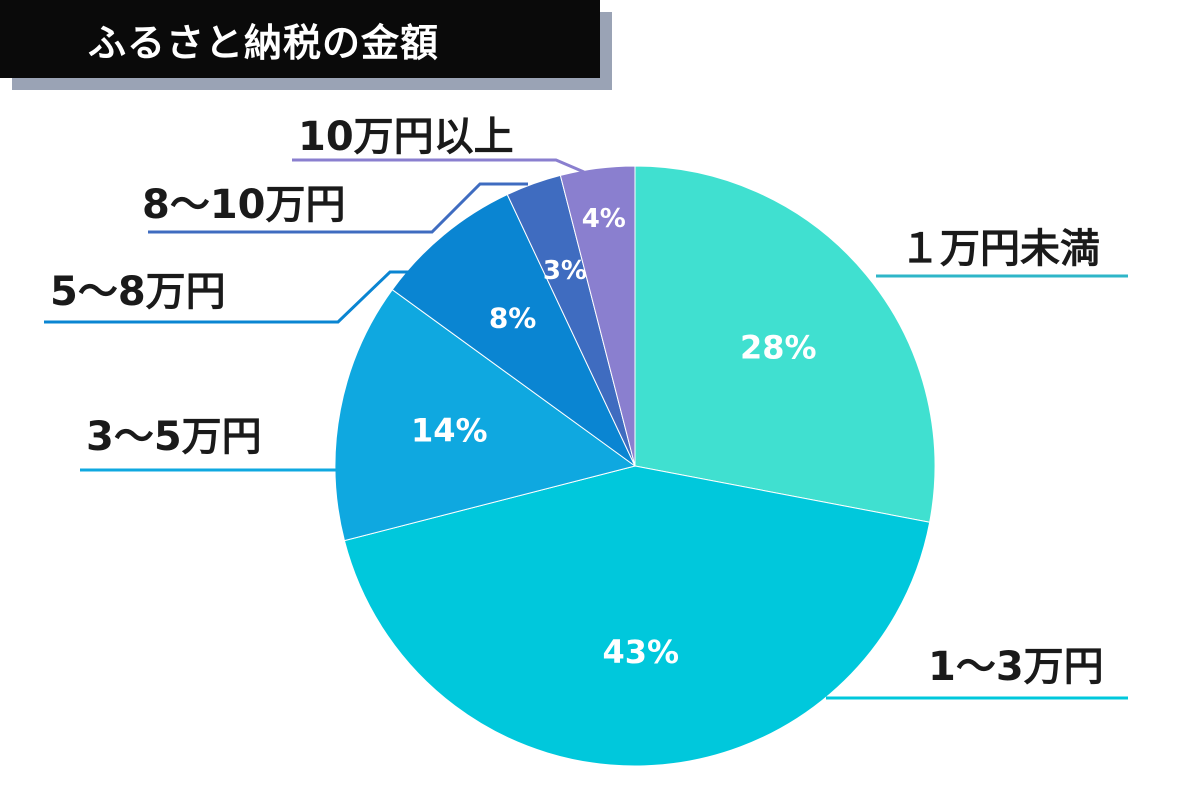  Describe the element at coordinates (641, 652) in the screenshot. I see `pie-value-label-2: 43%` at that location.